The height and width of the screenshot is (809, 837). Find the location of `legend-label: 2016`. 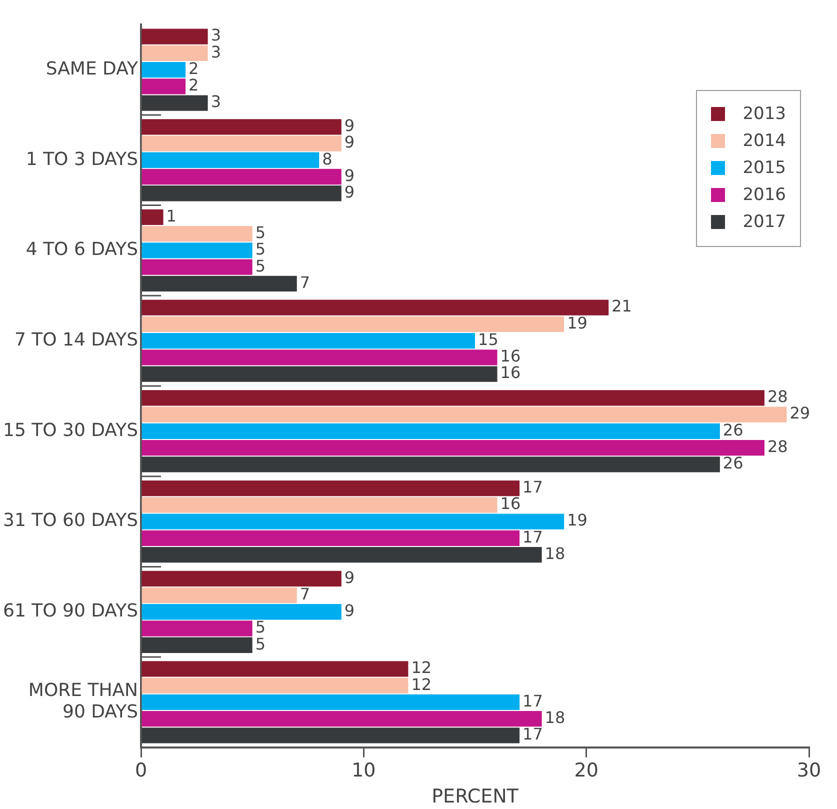

legend-label: 2016 is located at coordinates (764, 195).